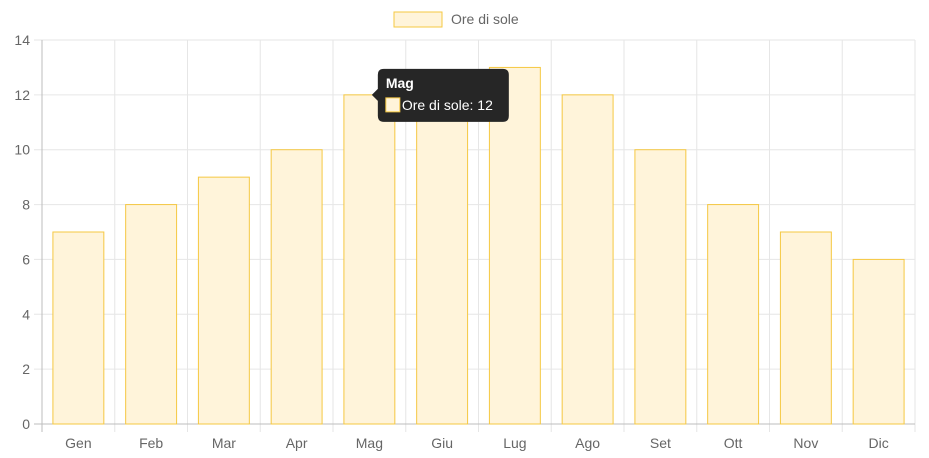 The image size is (929, 458). What do you see at coordinates (393, 105) in the screenshot?
I see `tooltip-swatch` at bounding box center [393, 105].